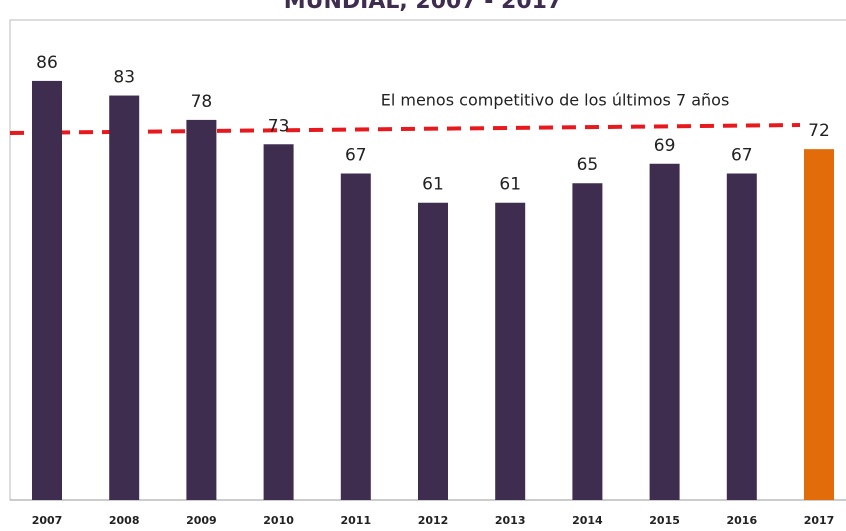 The image size is (846, 531). What do you see at coordinates (202, 102) in the screenshot?
I see `value-label: 78` at bounding box center [202, 102].